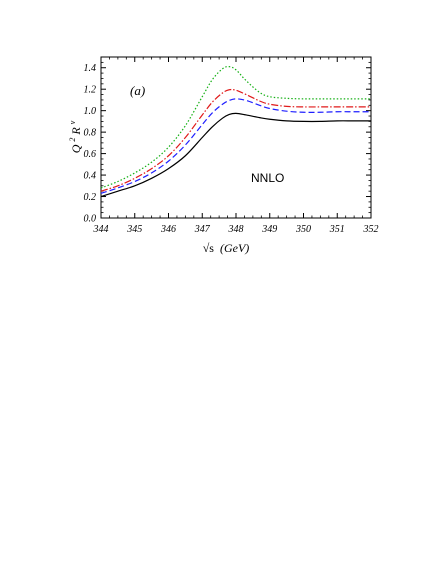 This screenshot has width=436, height=564. I want to click on x-tick-label: 349, so click(269, 229).